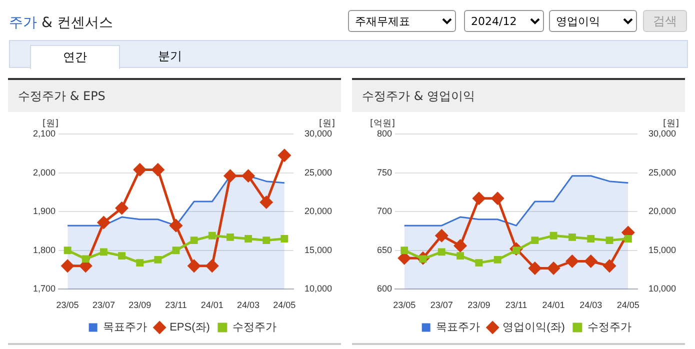  What do you see at coordinates (504, 21) in the screenshot?
I see `text: 2024/12` at bounding box center [504, 21].